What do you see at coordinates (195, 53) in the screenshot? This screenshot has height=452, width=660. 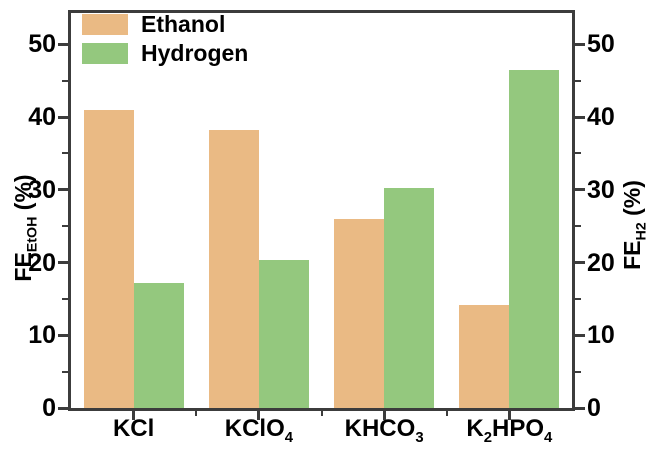 I see `legend-label-hydrogen: Hydrogen` at bounding box center [195, 53].